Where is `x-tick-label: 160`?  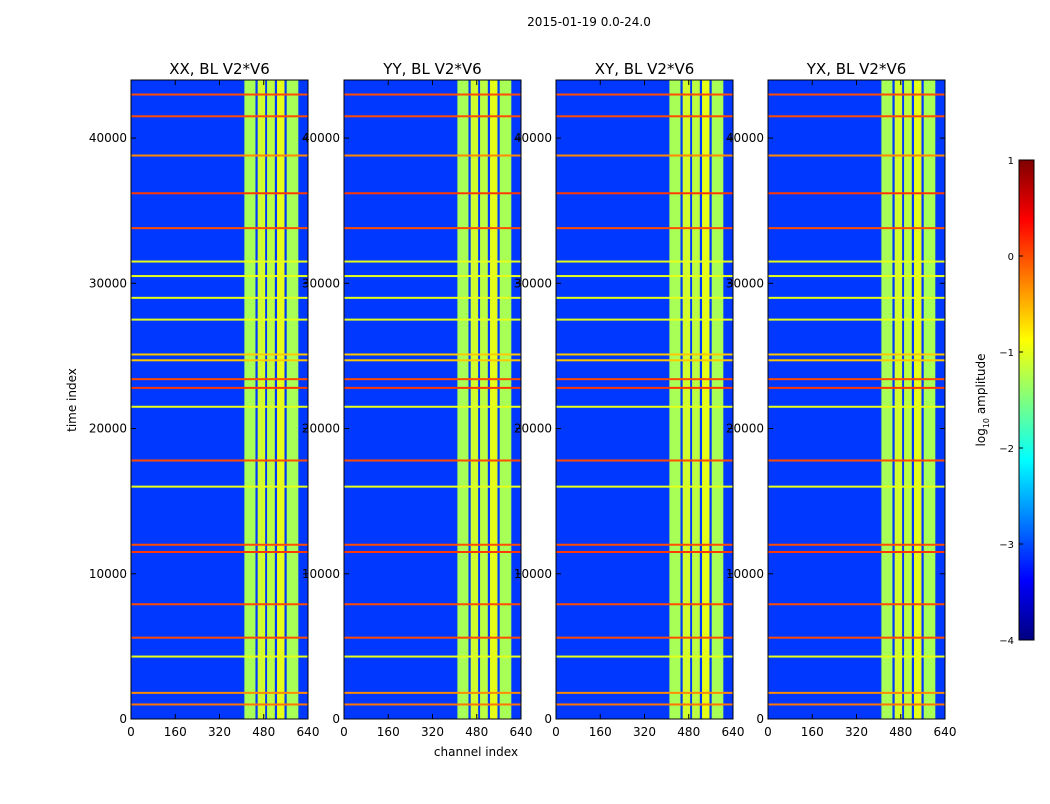
x-tick-label: 160 is located at coordinates (175, 732).